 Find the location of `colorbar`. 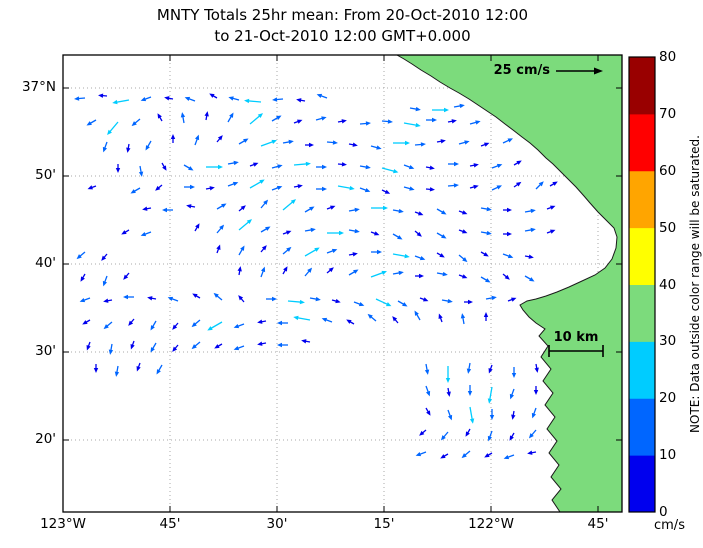

colorbar is located at coordinates (642, 284).